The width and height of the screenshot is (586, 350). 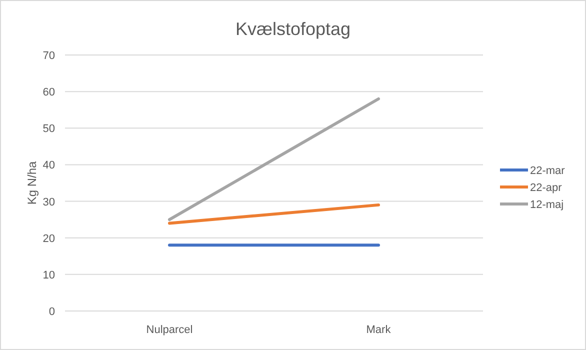 I want to click on y-tick-label: 40, so click(x=48, y=166).